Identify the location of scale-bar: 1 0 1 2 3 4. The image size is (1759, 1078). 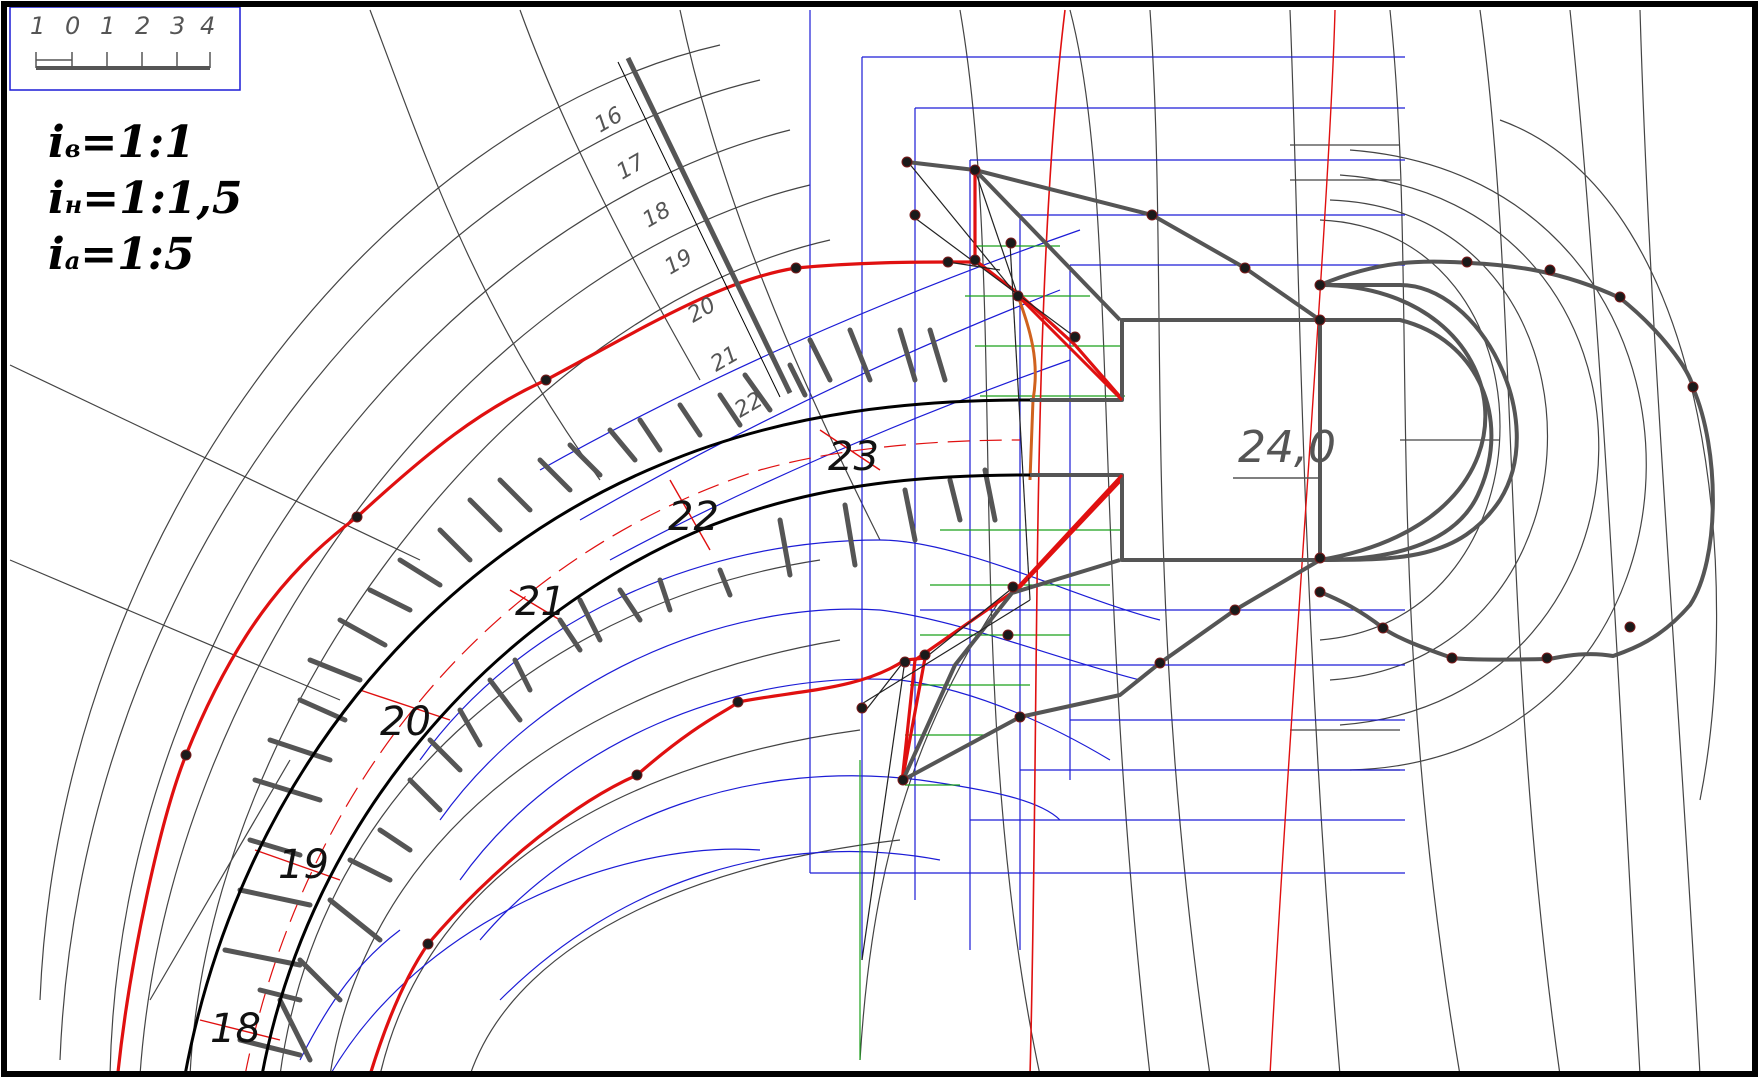
(125, 48).